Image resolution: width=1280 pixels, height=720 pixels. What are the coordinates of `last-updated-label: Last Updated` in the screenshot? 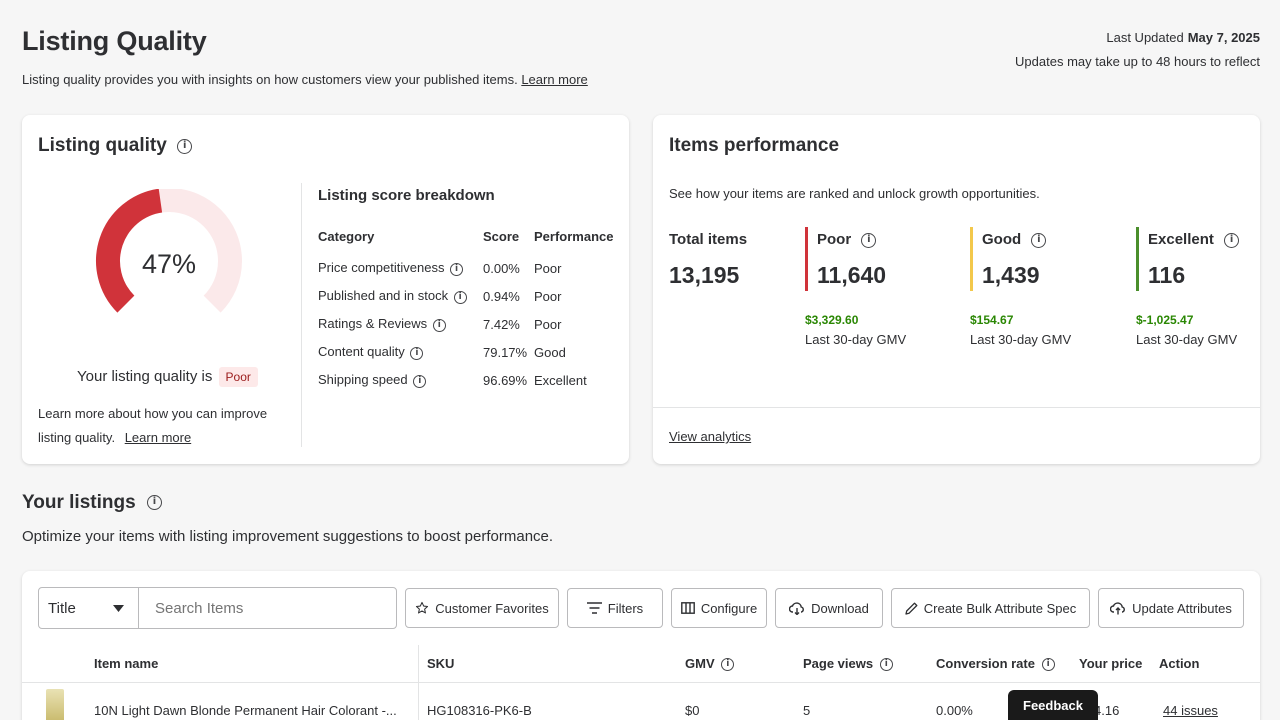 It's located at (1145, 37).